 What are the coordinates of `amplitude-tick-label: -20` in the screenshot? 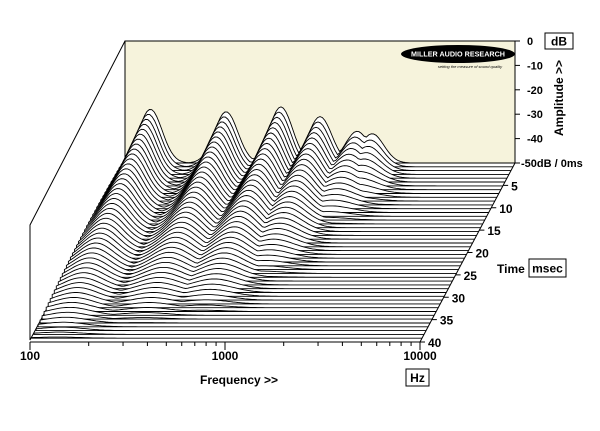 It's located at (535, 91).